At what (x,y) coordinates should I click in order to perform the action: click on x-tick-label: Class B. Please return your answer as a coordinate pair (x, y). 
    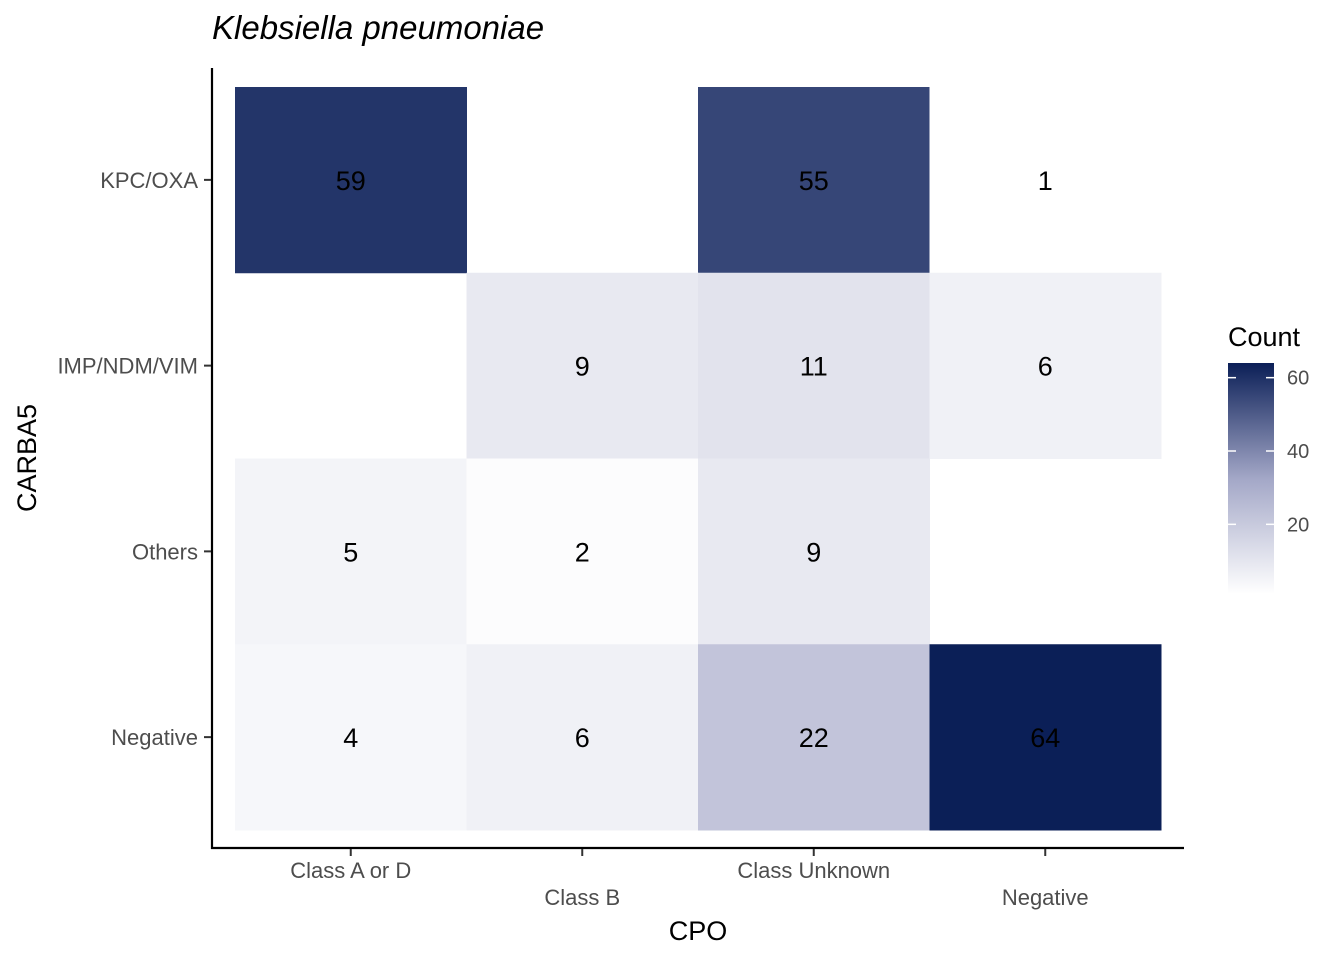
    Looking at the image, I should click on (582, 897).